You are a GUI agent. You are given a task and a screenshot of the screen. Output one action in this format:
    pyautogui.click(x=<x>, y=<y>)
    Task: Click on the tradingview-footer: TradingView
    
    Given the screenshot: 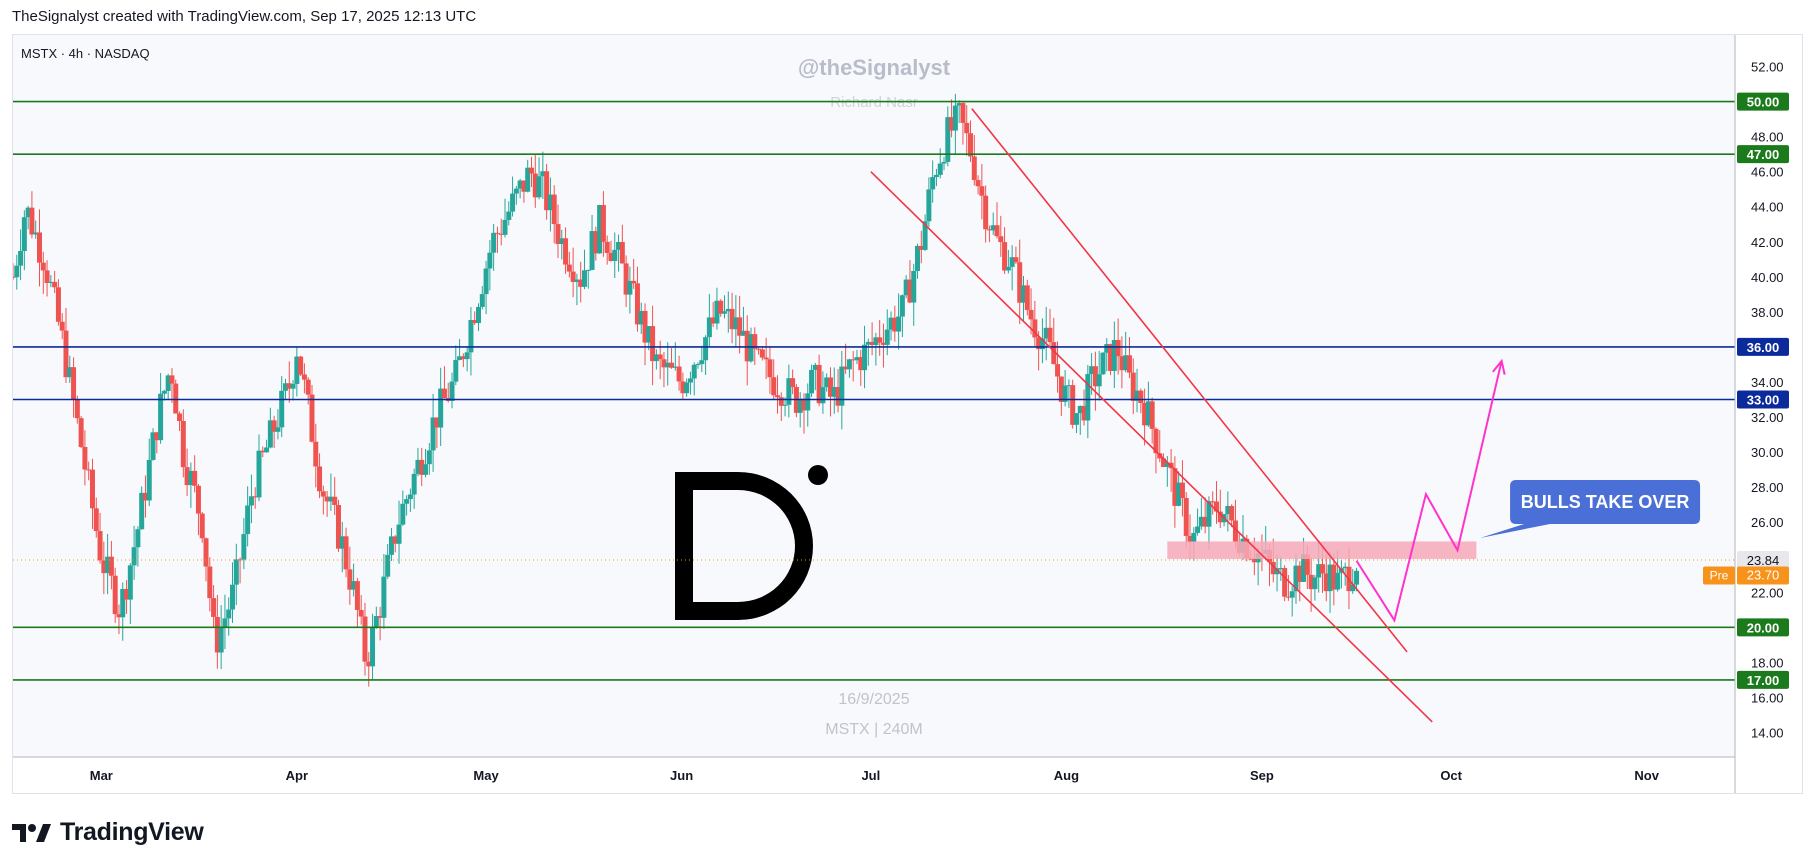 What is the action you would take?
    pyautogui.click(x=108, y=832)
    